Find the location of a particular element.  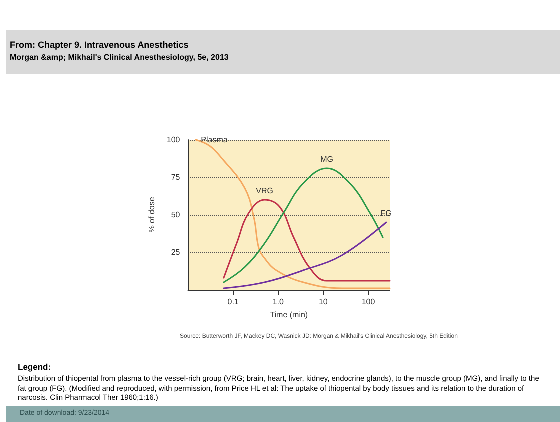

series-label: MG is located at coordinates (327, 159).